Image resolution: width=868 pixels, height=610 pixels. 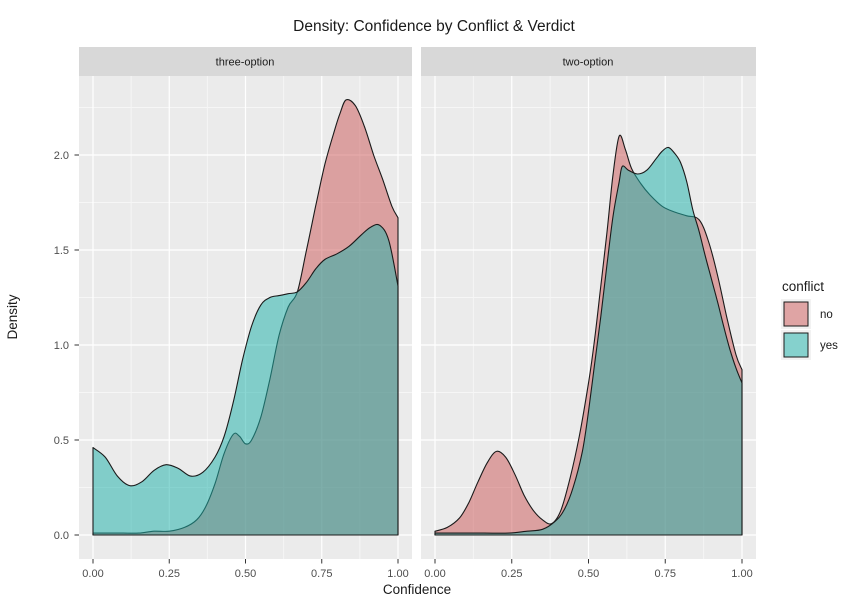 I want to click on y-tick-label: 1.0, so click(x=61, y=346).